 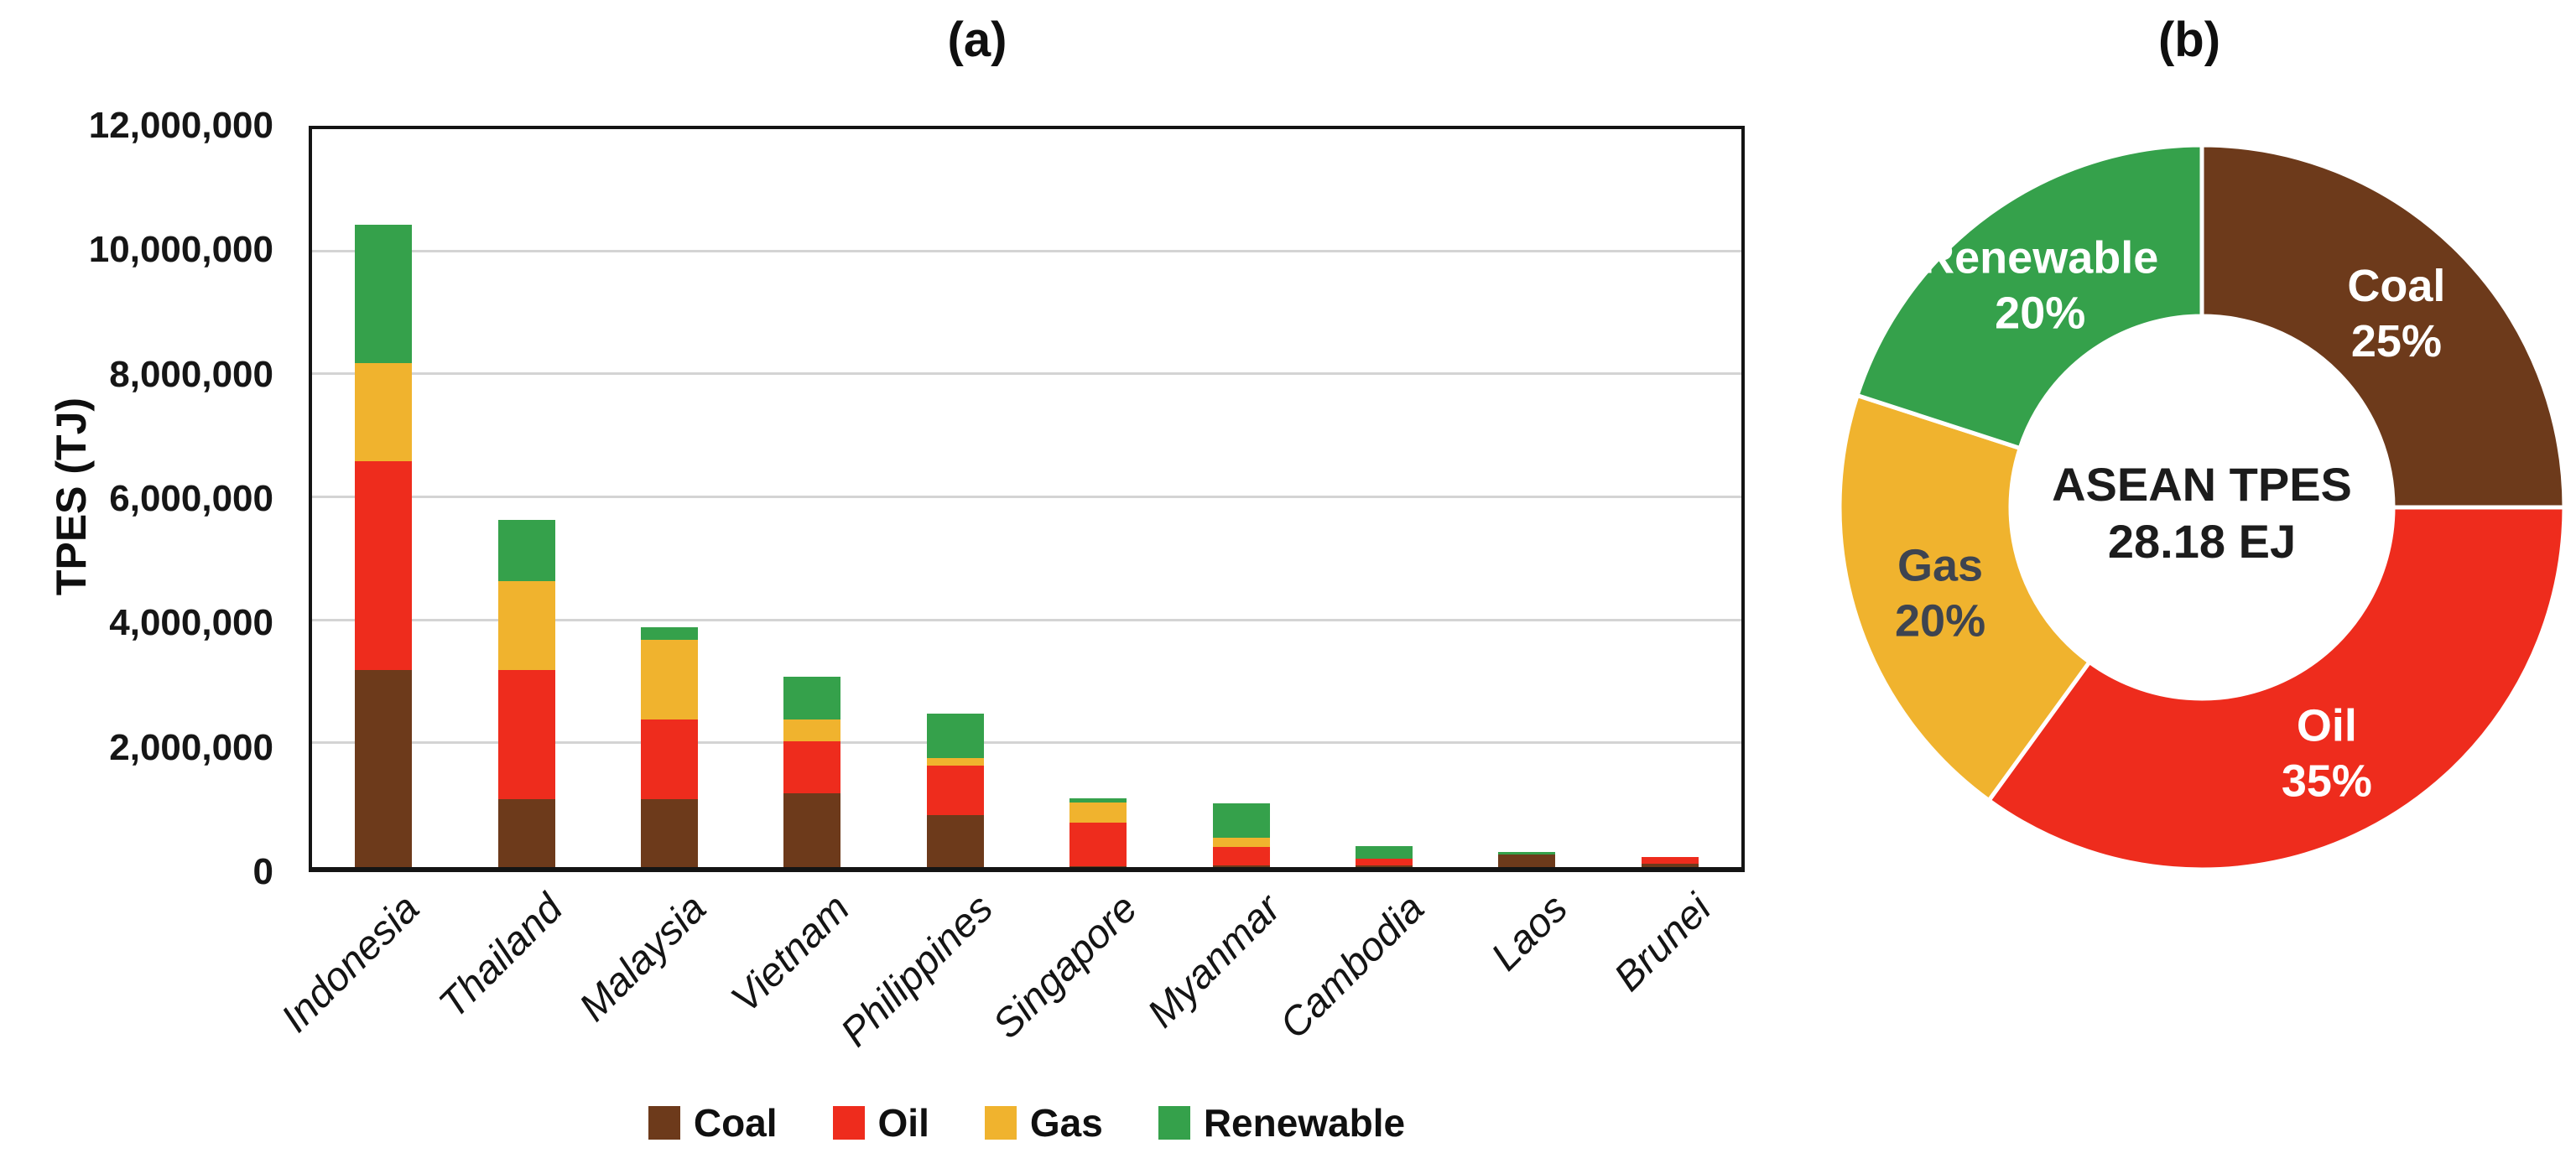 I want to click on bar-segment-renewable-myanmar, so click(x=1241, y=820).